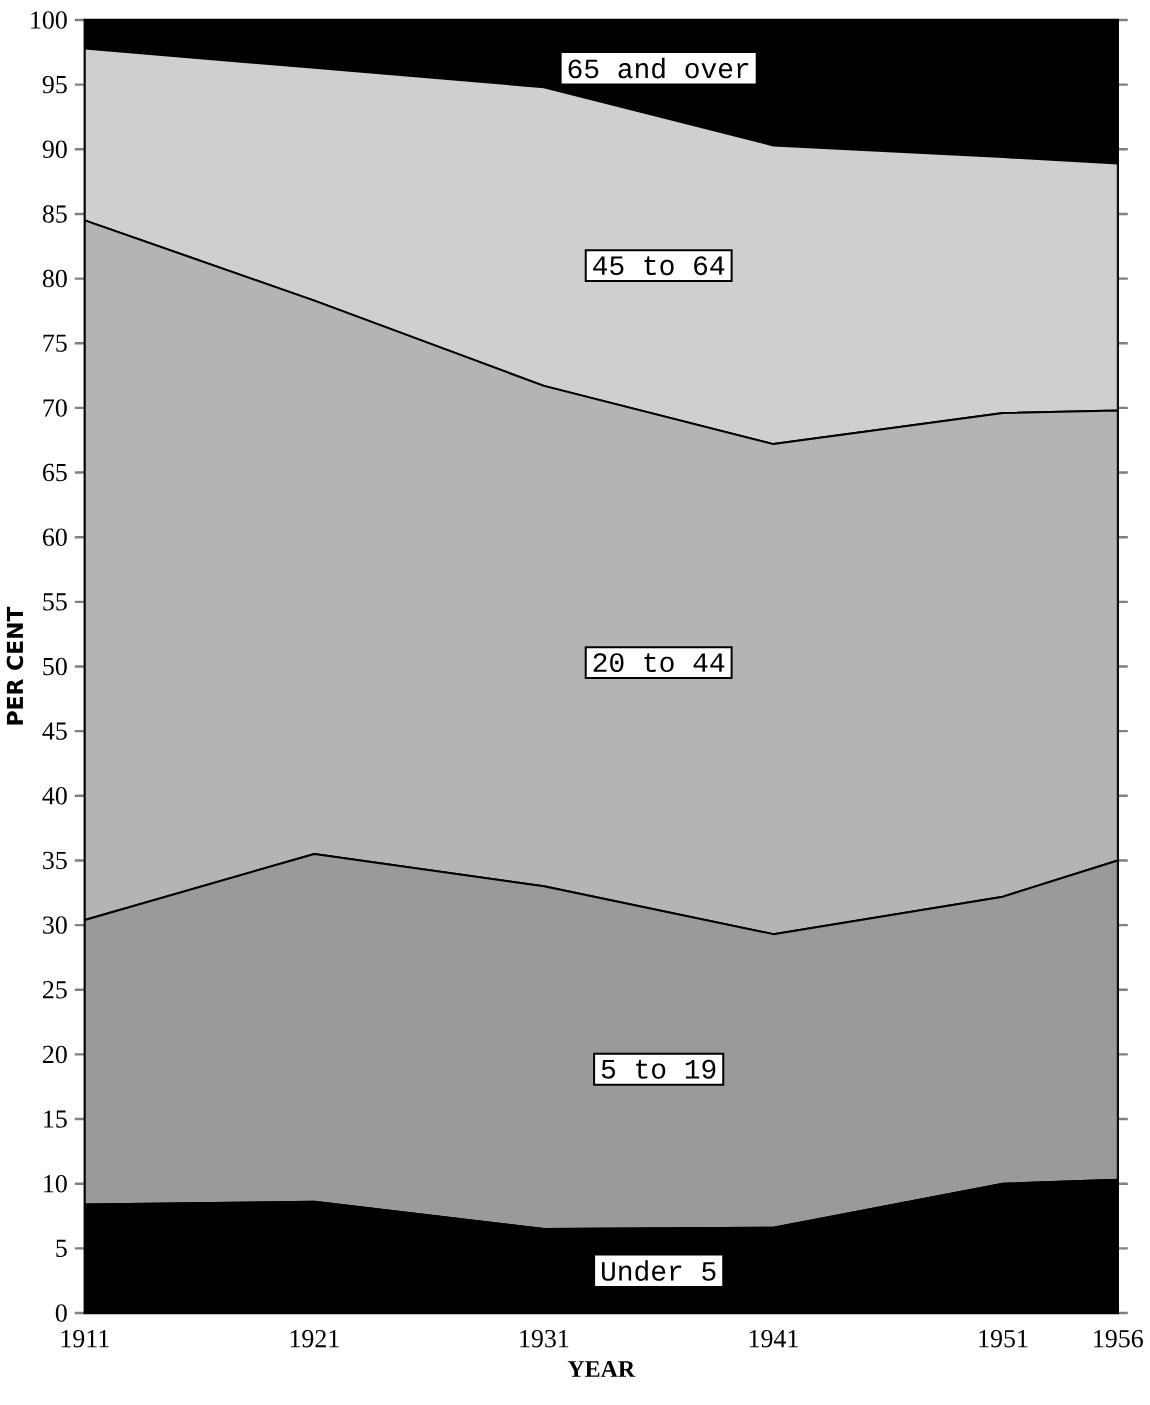 This screenshot has width=1150, height=1405. What do you see at coordinates (1118, 1338) in the screenshot?
I see `x-tick-label: 1956` at bounding box center [1118, 1338].